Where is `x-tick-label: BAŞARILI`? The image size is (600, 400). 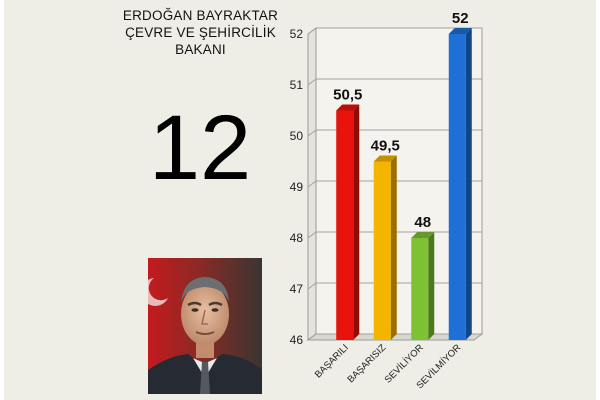
x-tick-label: BAŞARILI is located at coordinates (332, 361).